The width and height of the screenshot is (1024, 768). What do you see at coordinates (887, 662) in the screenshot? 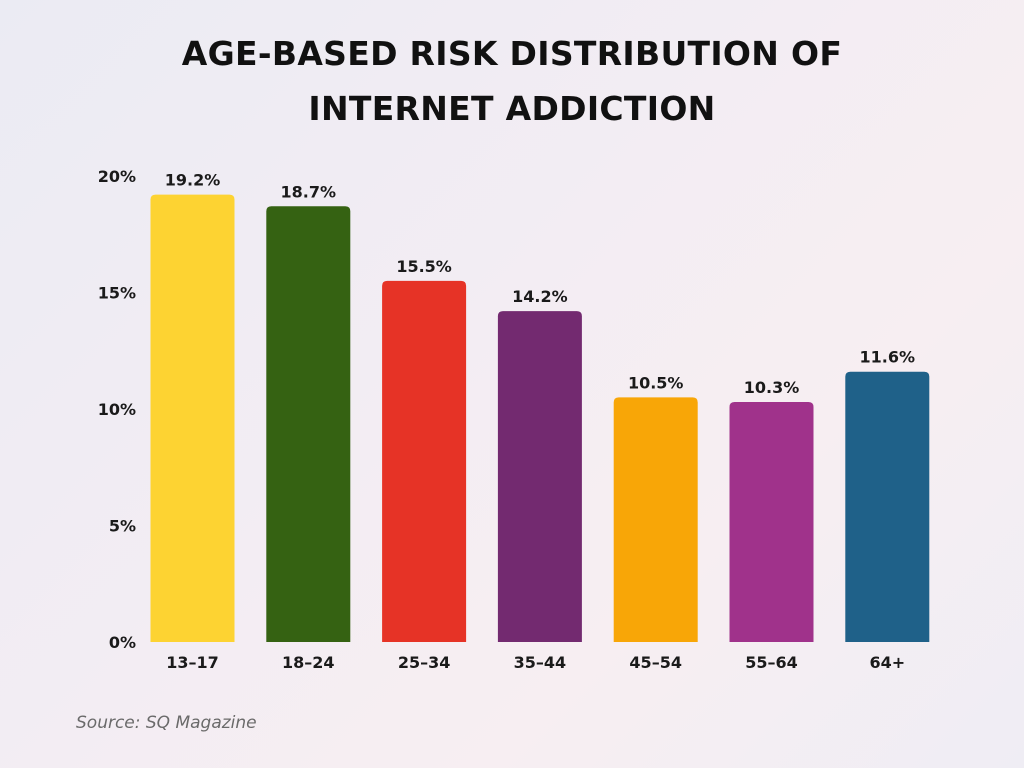
I see `x-tick-label: 64+` at bounding box center [887, 662].